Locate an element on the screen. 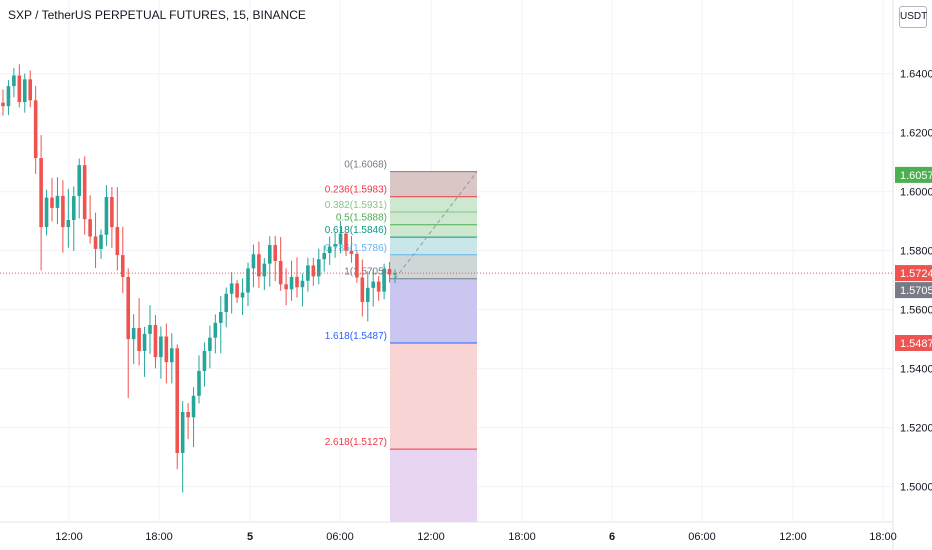  price-tick-label: 1.6400 is located at coordinates (916, 75).